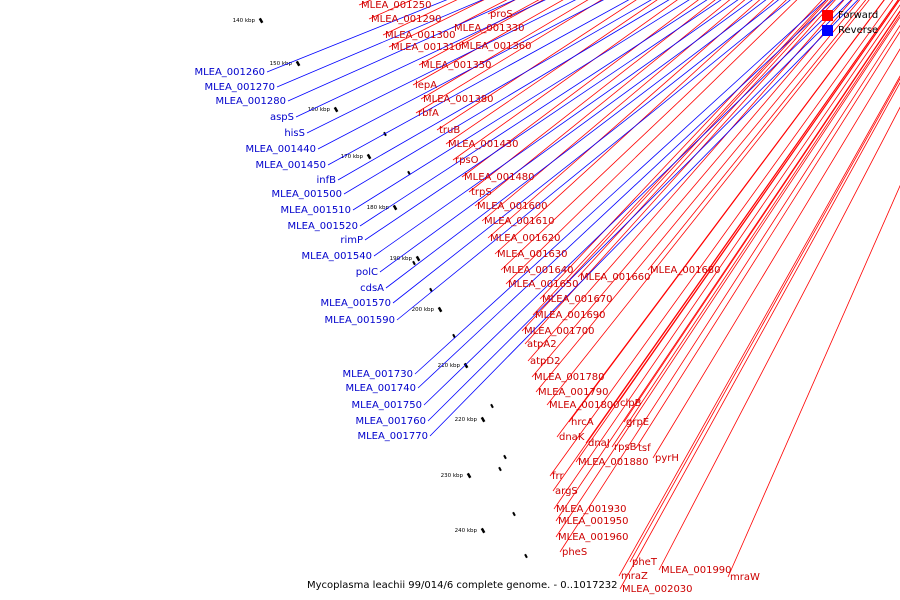 This screenshot has height=600, width=900. What do you see at coordinates (352, 157) in the screenshot?
I see `tick-label: 170 kbp` at bounding box center [352, 157].